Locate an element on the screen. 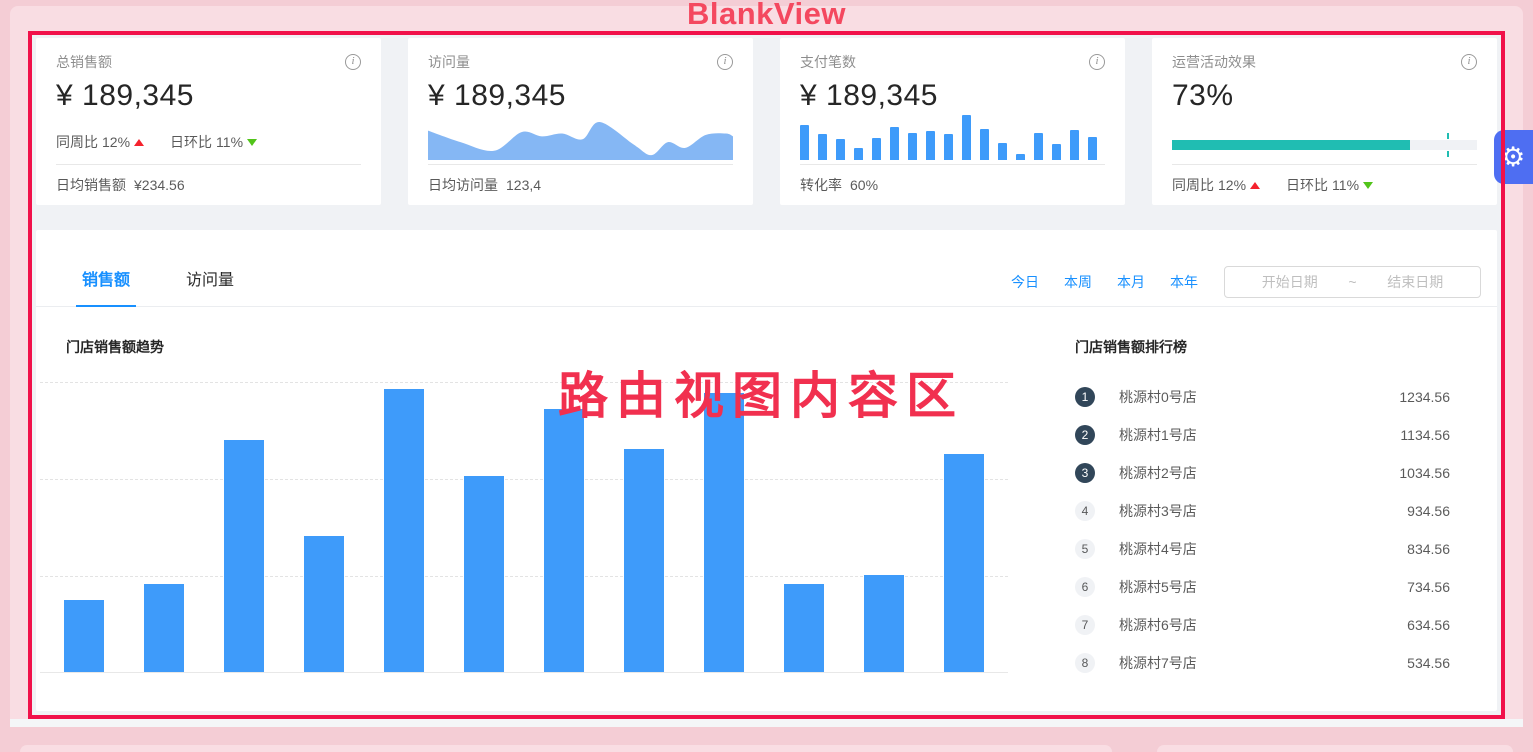  list-item: 2 桃源村1号店 1134.56 is located at coordinates (1262, 435).